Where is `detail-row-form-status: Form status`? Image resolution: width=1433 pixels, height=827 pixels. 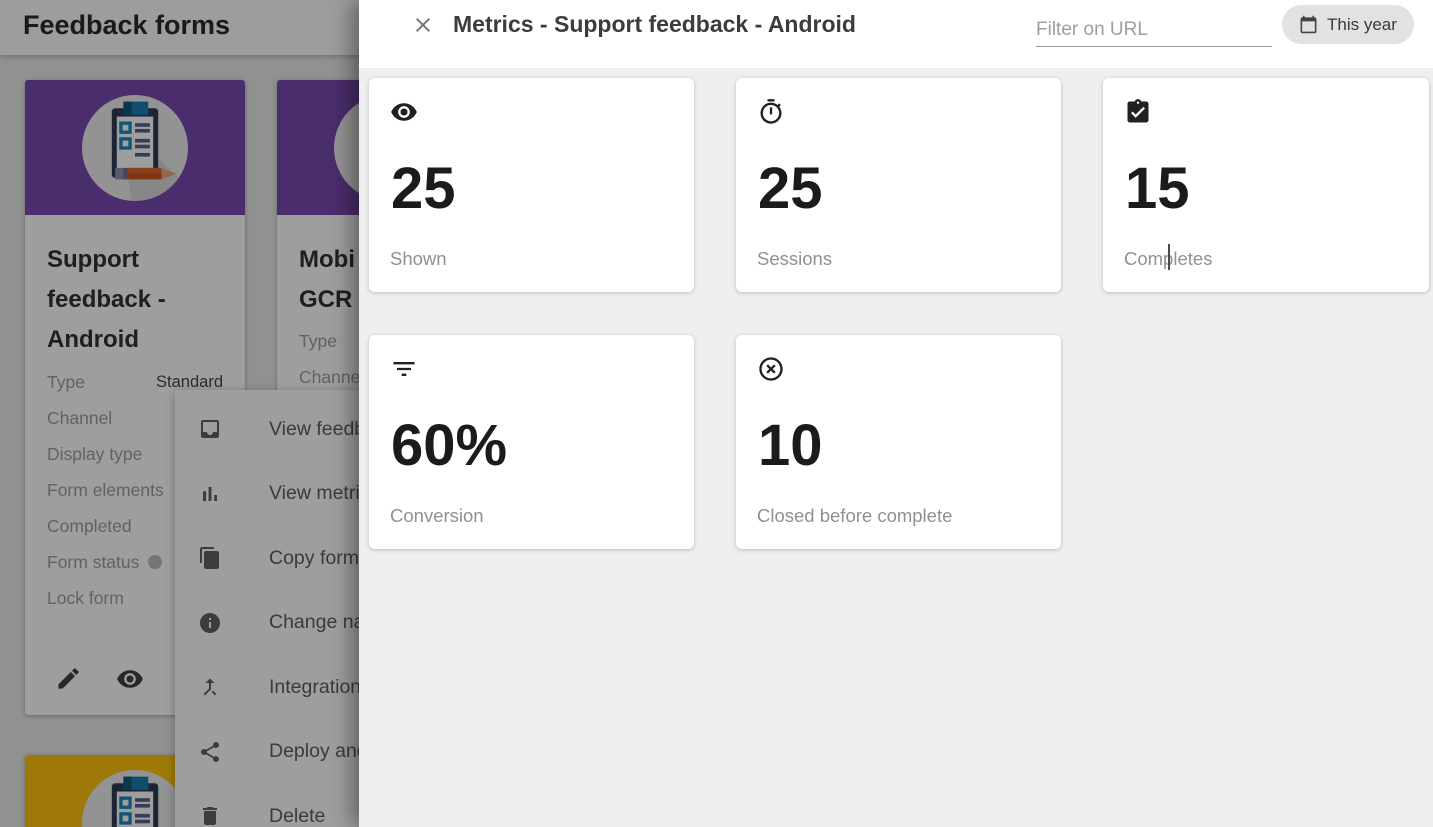 detail-row-form-status: Form status is located at coordinates (135, 562).